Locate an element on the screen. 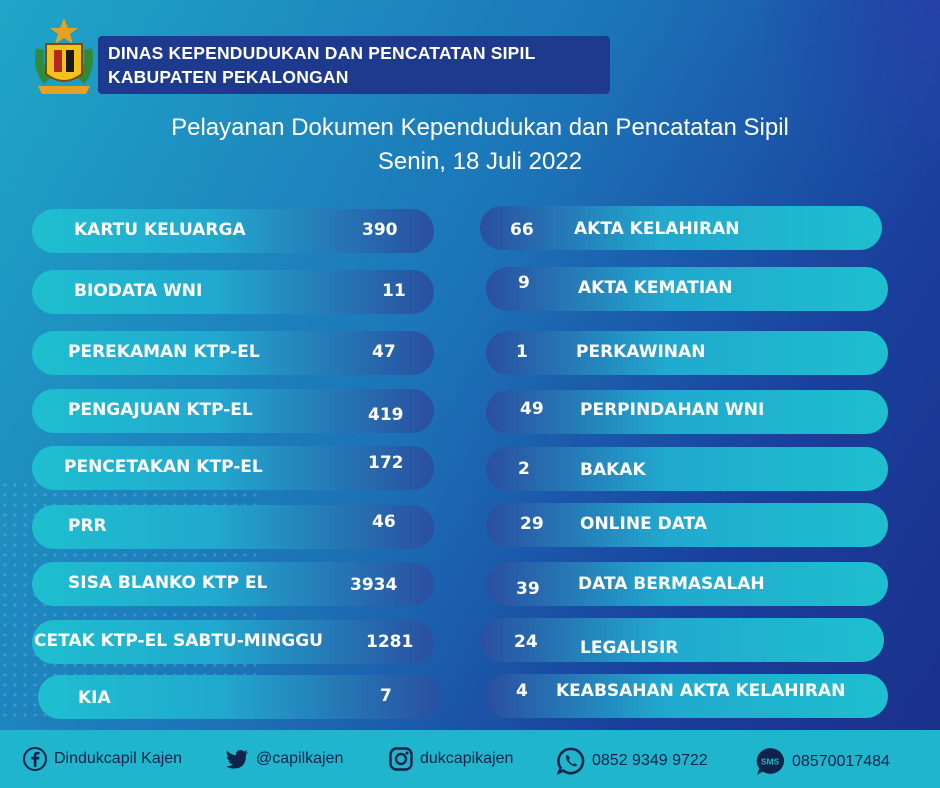  sms-link: SMS 08570017484 is located at coordinates (822, 762).